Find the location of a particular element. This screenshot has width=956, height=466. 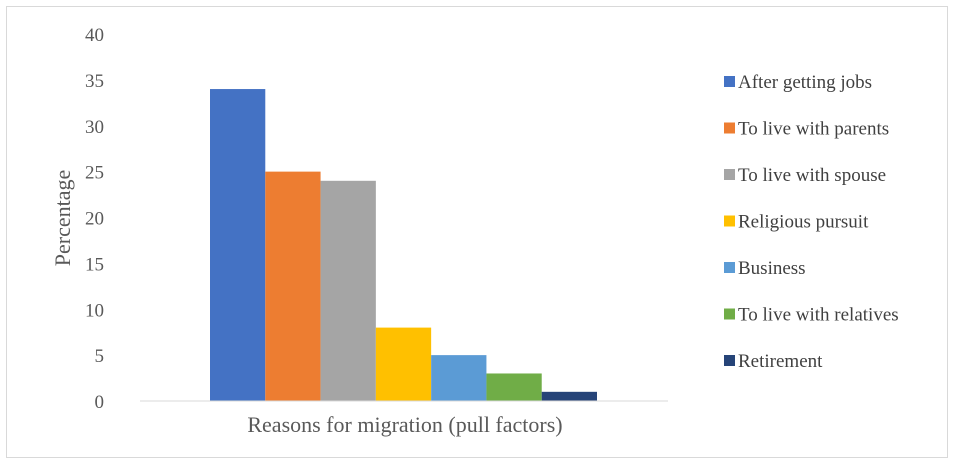

legend-label-1: To live with parents is located at coordinates (813, 129).